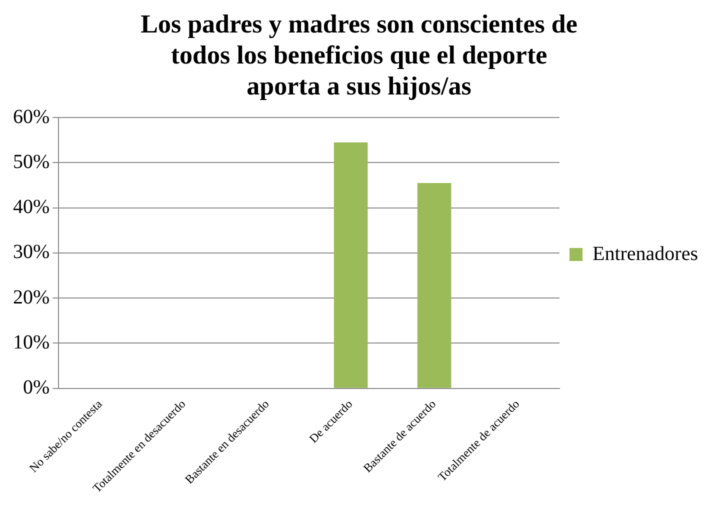  Describe the element at coordinates (31, 161) in the screenshot. I see `y-tick-label: 50%` at that location.